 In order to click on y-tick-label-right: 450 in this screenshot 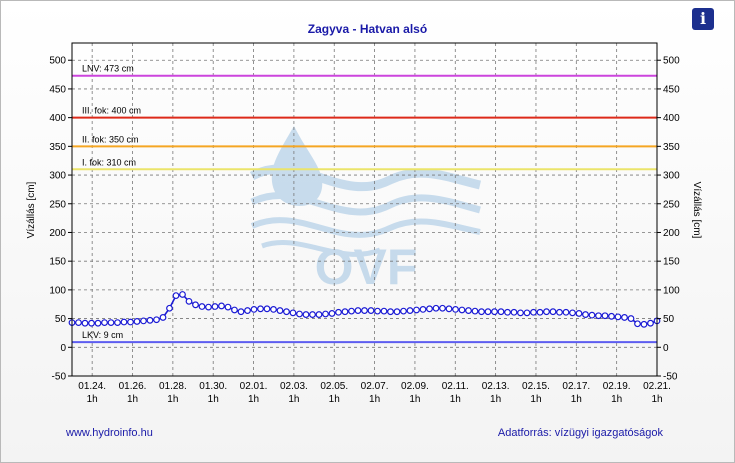, I will do `click(671, 89)`.